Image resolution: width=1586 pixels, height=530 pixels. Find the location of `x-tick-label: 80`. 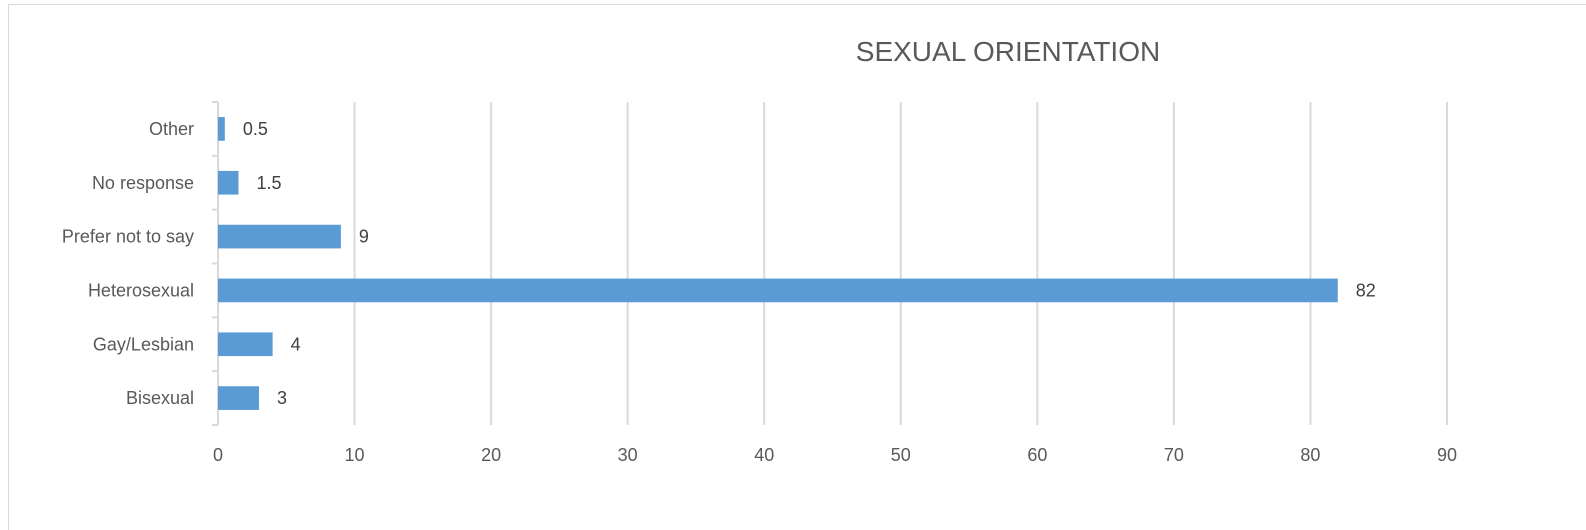

x-tick-label: 80 is located at coordinates (1310, 455).